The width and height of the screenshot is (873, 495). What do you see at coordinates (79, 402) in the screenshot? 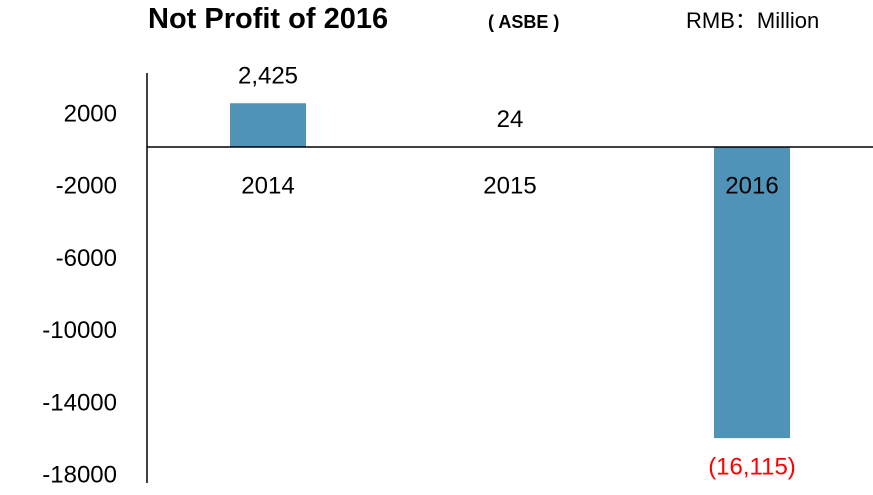
I see `y-tick-label: -14000` at bounding box center [79, 402].